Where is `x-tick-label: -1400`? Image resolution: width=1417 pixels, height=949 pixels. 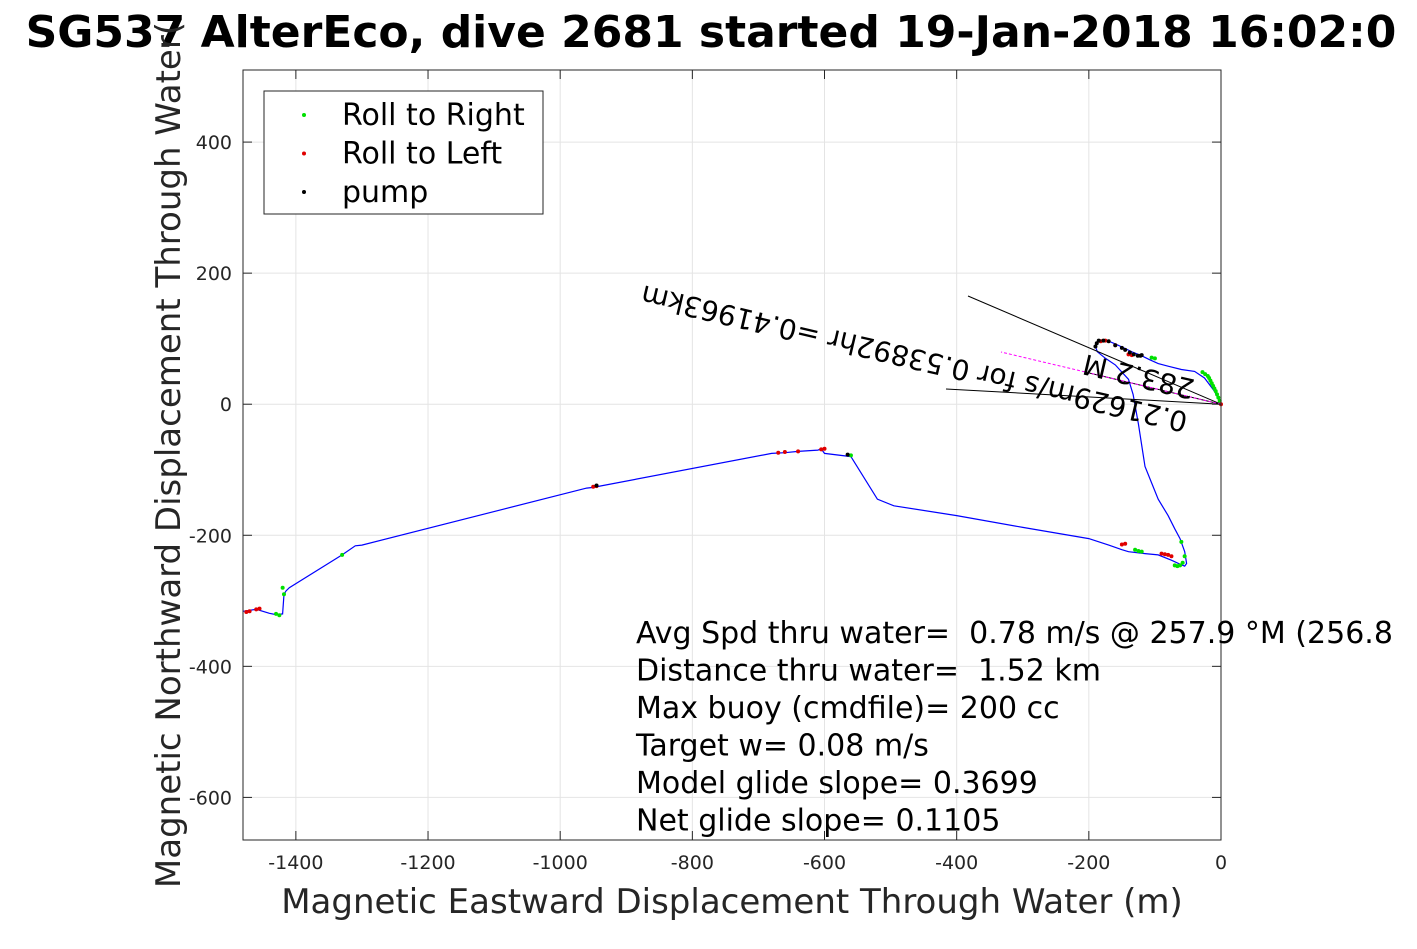
x-tick-label: -1400 is located at coordinates (295, 863).